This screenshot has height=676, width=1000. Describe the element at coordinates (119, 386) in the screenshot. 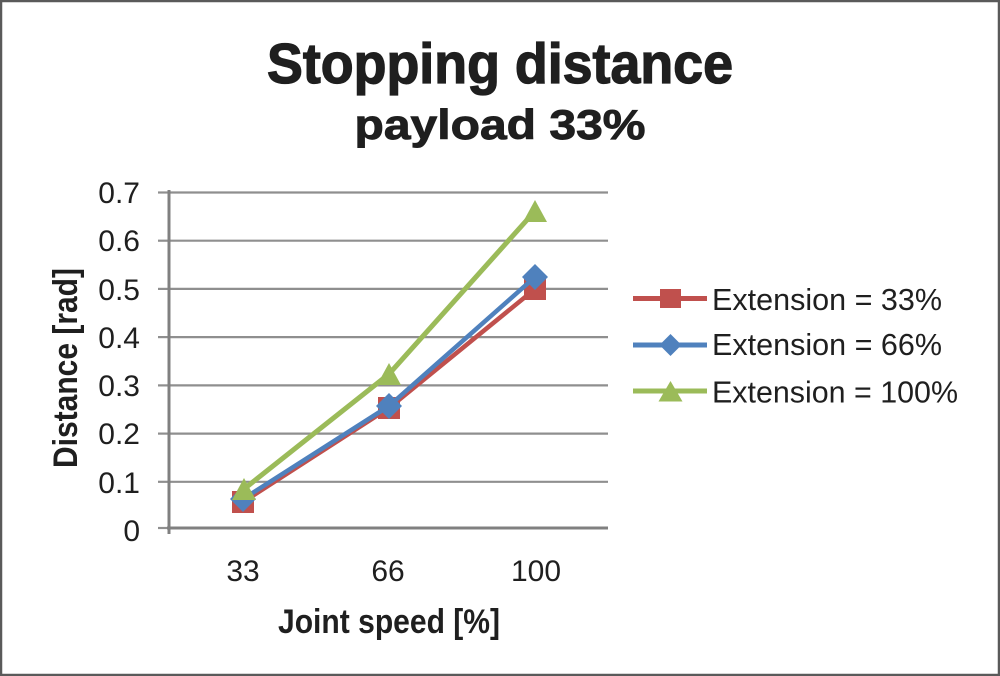

I see `svg-text: 0.3` at that location.